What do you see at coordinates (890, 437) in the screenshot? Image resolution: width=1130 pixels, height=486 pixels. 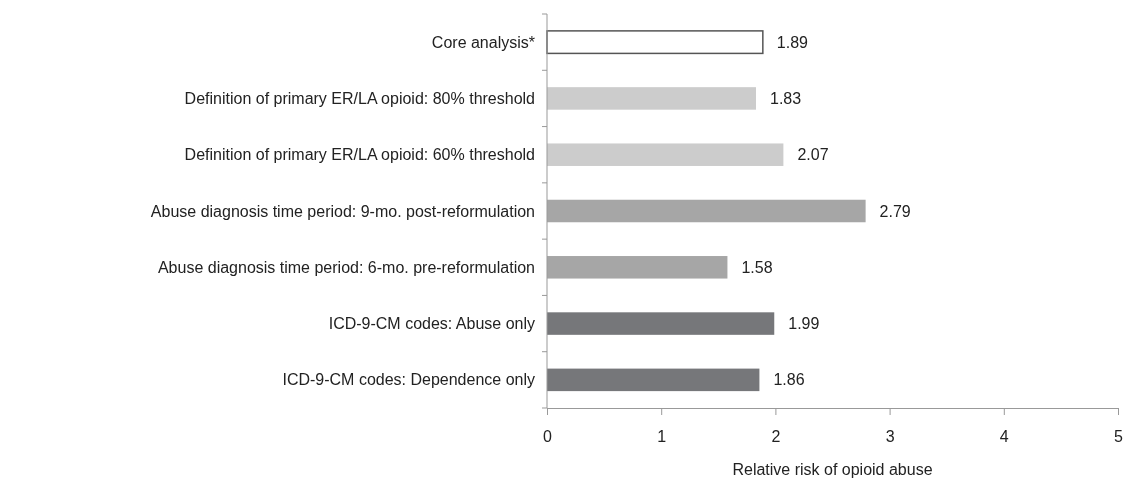 I see `x-tick-label: 3` at bounding box center [890, 437].